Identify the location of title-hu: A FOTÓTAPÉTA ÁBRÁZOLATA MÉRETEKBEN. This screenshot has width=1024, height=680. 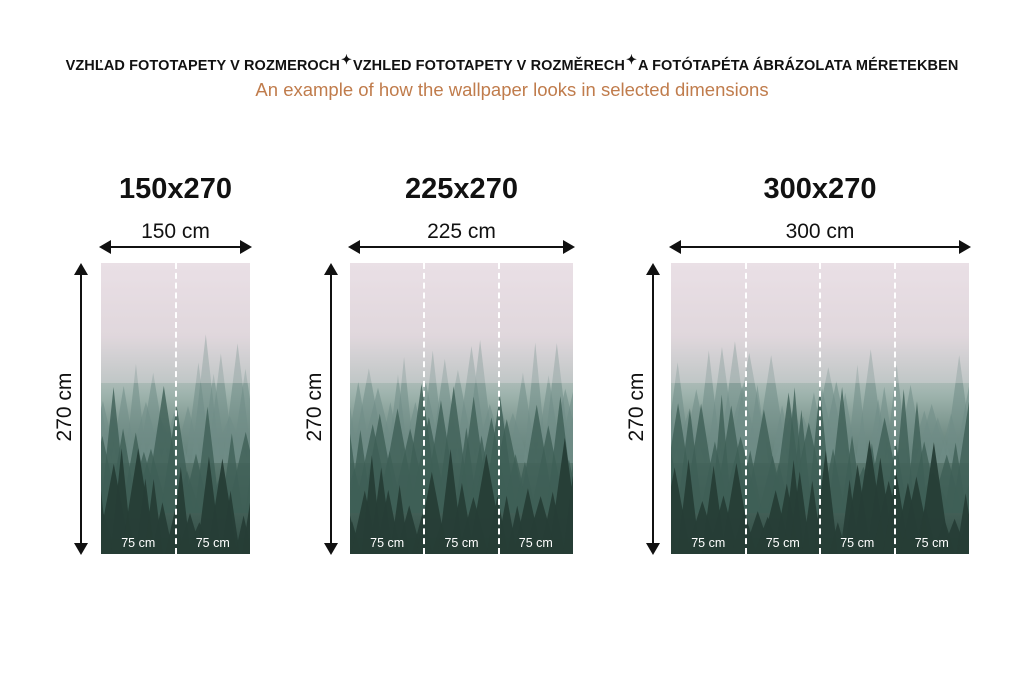
(798, 66).